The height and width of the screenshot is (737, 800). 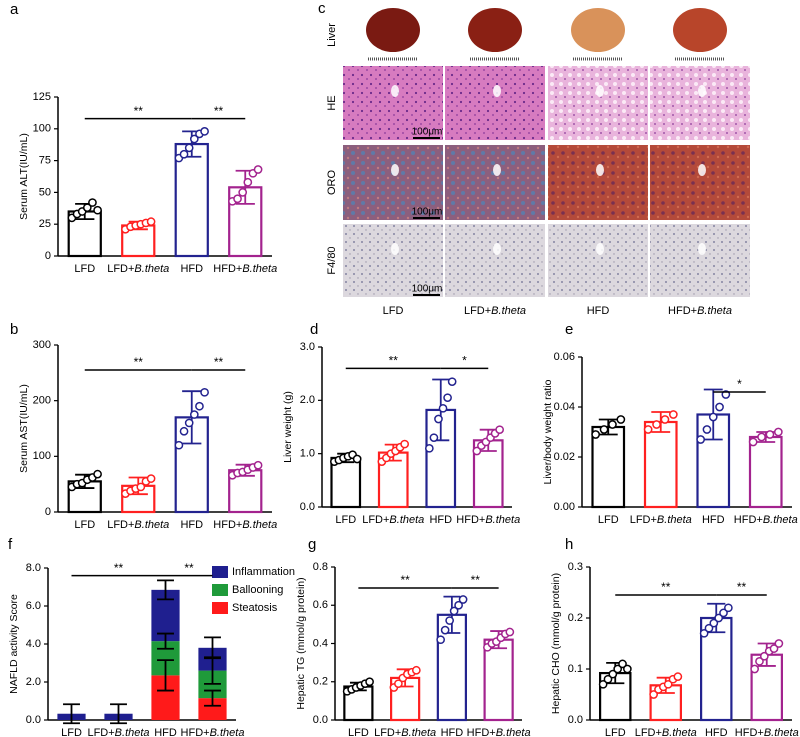 I want to click on scale-bar-label: 100μm, so click(x=427, y=289).